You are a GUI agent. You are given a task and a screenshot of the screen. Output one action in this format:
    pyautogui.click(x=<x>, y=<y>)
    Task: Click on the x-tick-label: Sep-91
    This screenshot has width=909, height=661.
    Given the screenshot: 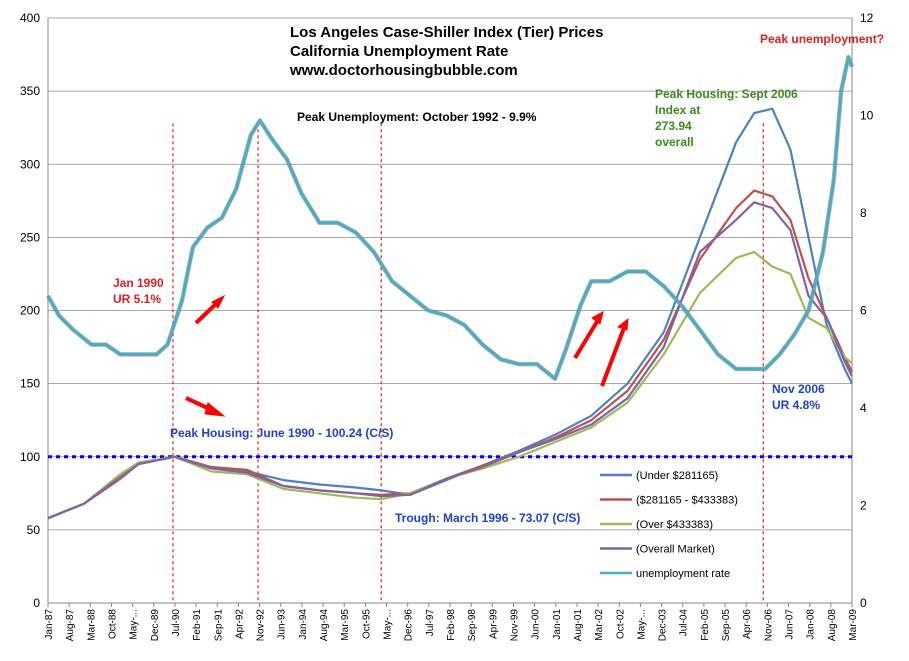 What is the action you would take?
    pyautogui.click(x=218, y=625)
    